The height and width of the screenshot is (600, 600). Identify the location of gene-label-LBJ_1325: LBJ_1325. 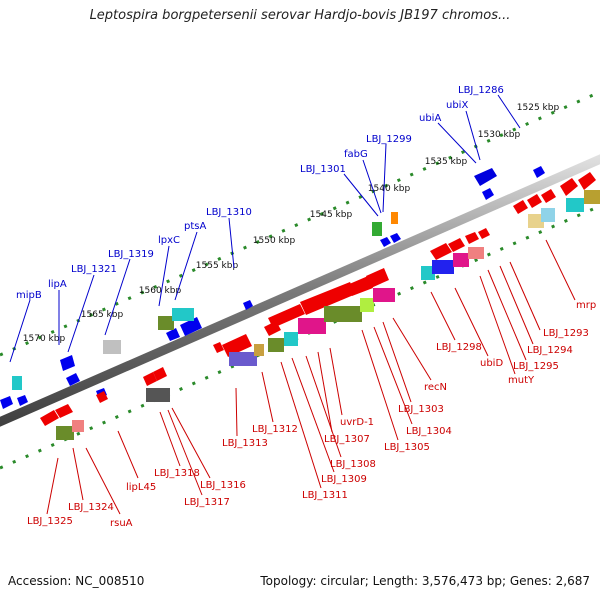
(50, 521).